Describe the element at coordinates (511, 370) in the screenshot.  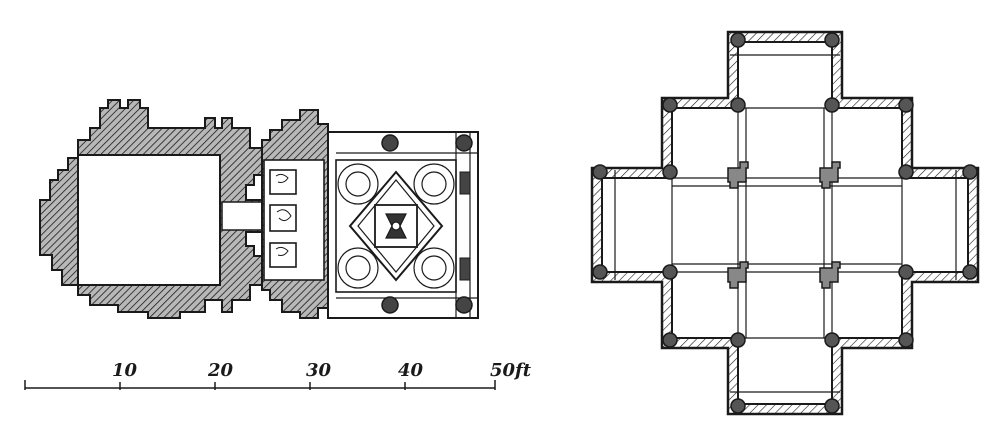
I see `scale-tick-50ft: 50ft` at that location.